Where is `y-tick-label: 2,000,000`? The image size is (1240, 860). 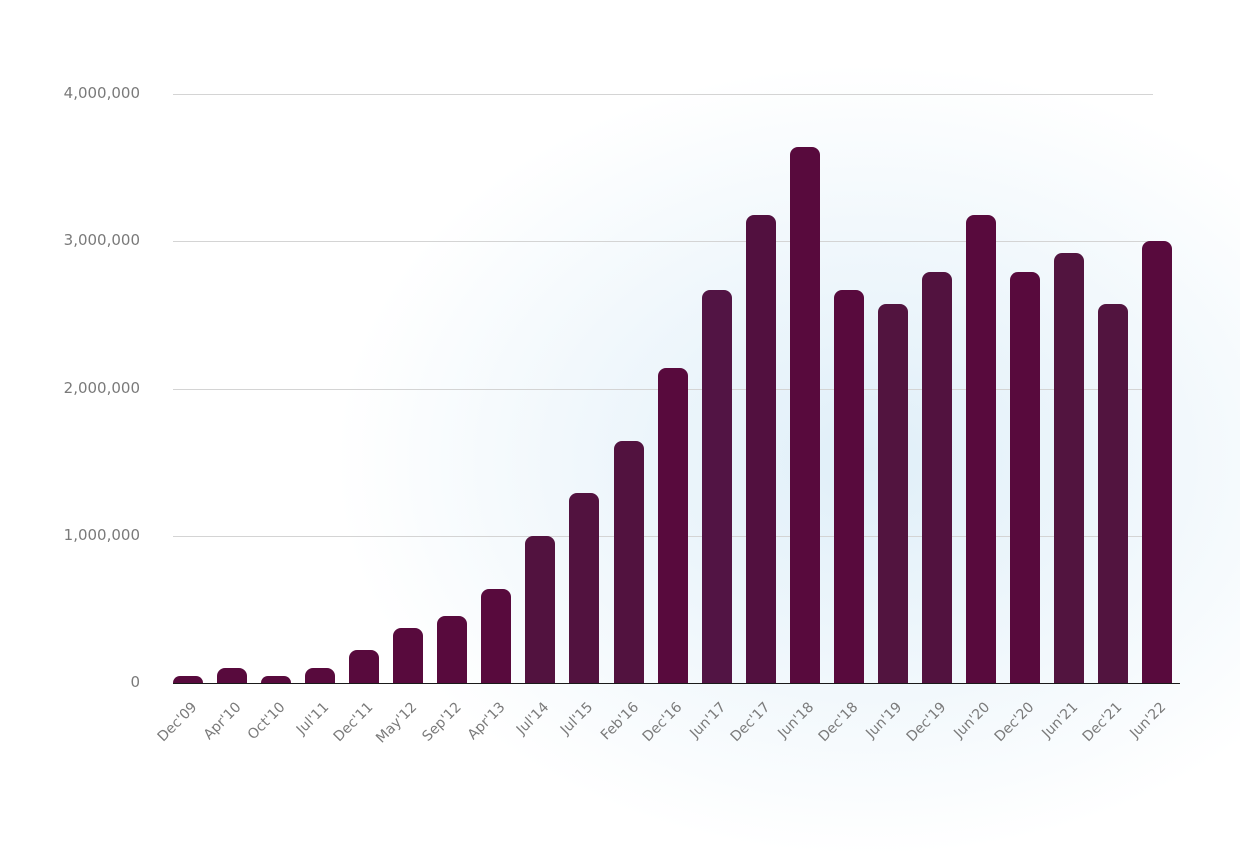 y-tick-label: 2,000,000 is located at coordinates (101, 387).